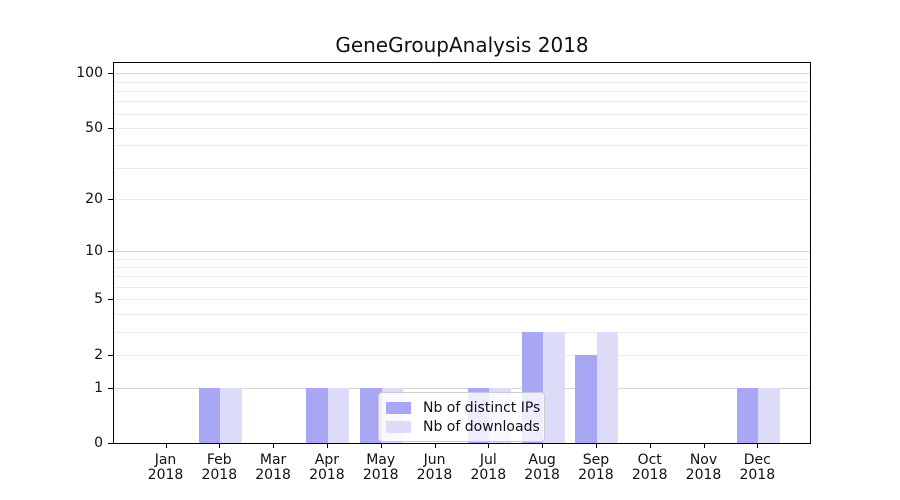 The image size is (900, 500). Describe the element at coordinates (231, 415) in the screenshot. I see `bar-downloads-feb` at that location.